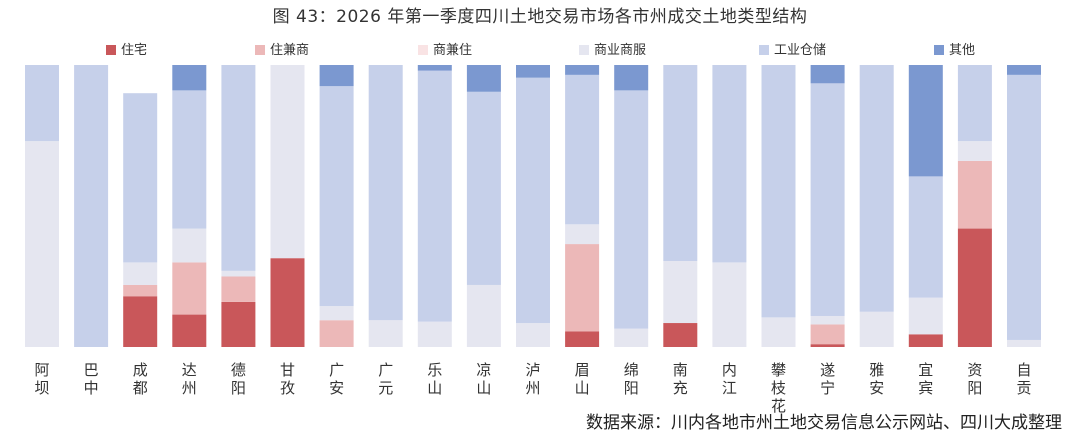 Image resolution: width=1080 pixels, height=439 pixels. I want to click on x-tick-label-12: 眉山, so click(582, 379).